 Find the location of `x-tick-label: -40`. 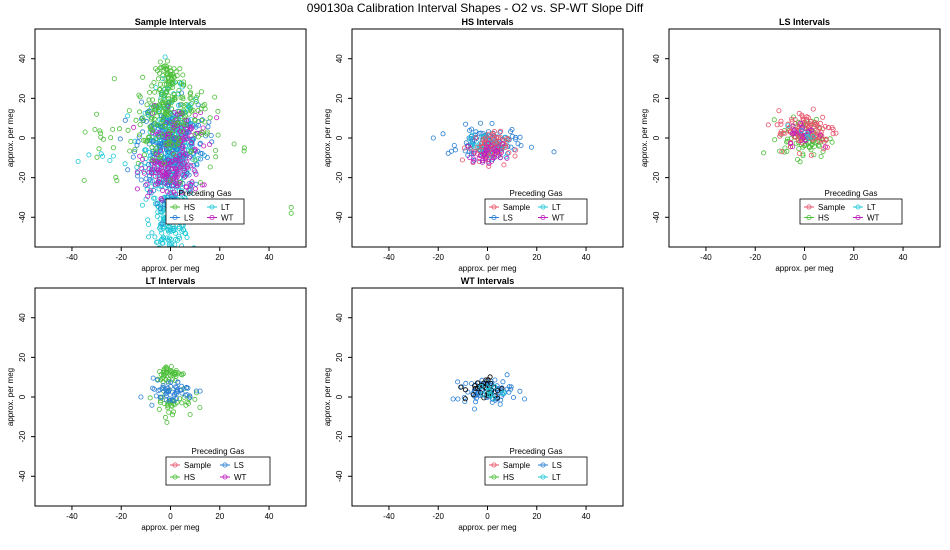

x-tick-label: -40 is located at coordinates (389, 257).